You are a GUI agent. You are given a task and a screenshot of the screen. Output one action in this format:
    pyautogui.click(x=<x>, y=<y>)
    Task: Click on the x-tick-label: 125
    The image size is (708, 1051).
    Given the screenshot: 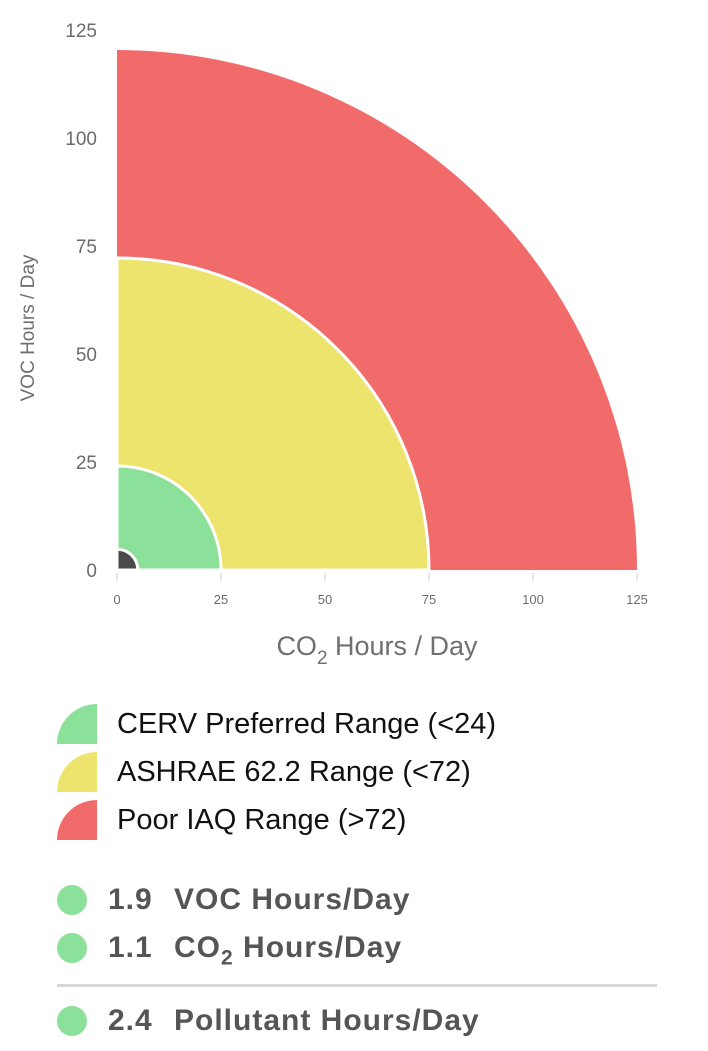 What is the action you would take?
    pyautogui.click(x=637, y=599)
    